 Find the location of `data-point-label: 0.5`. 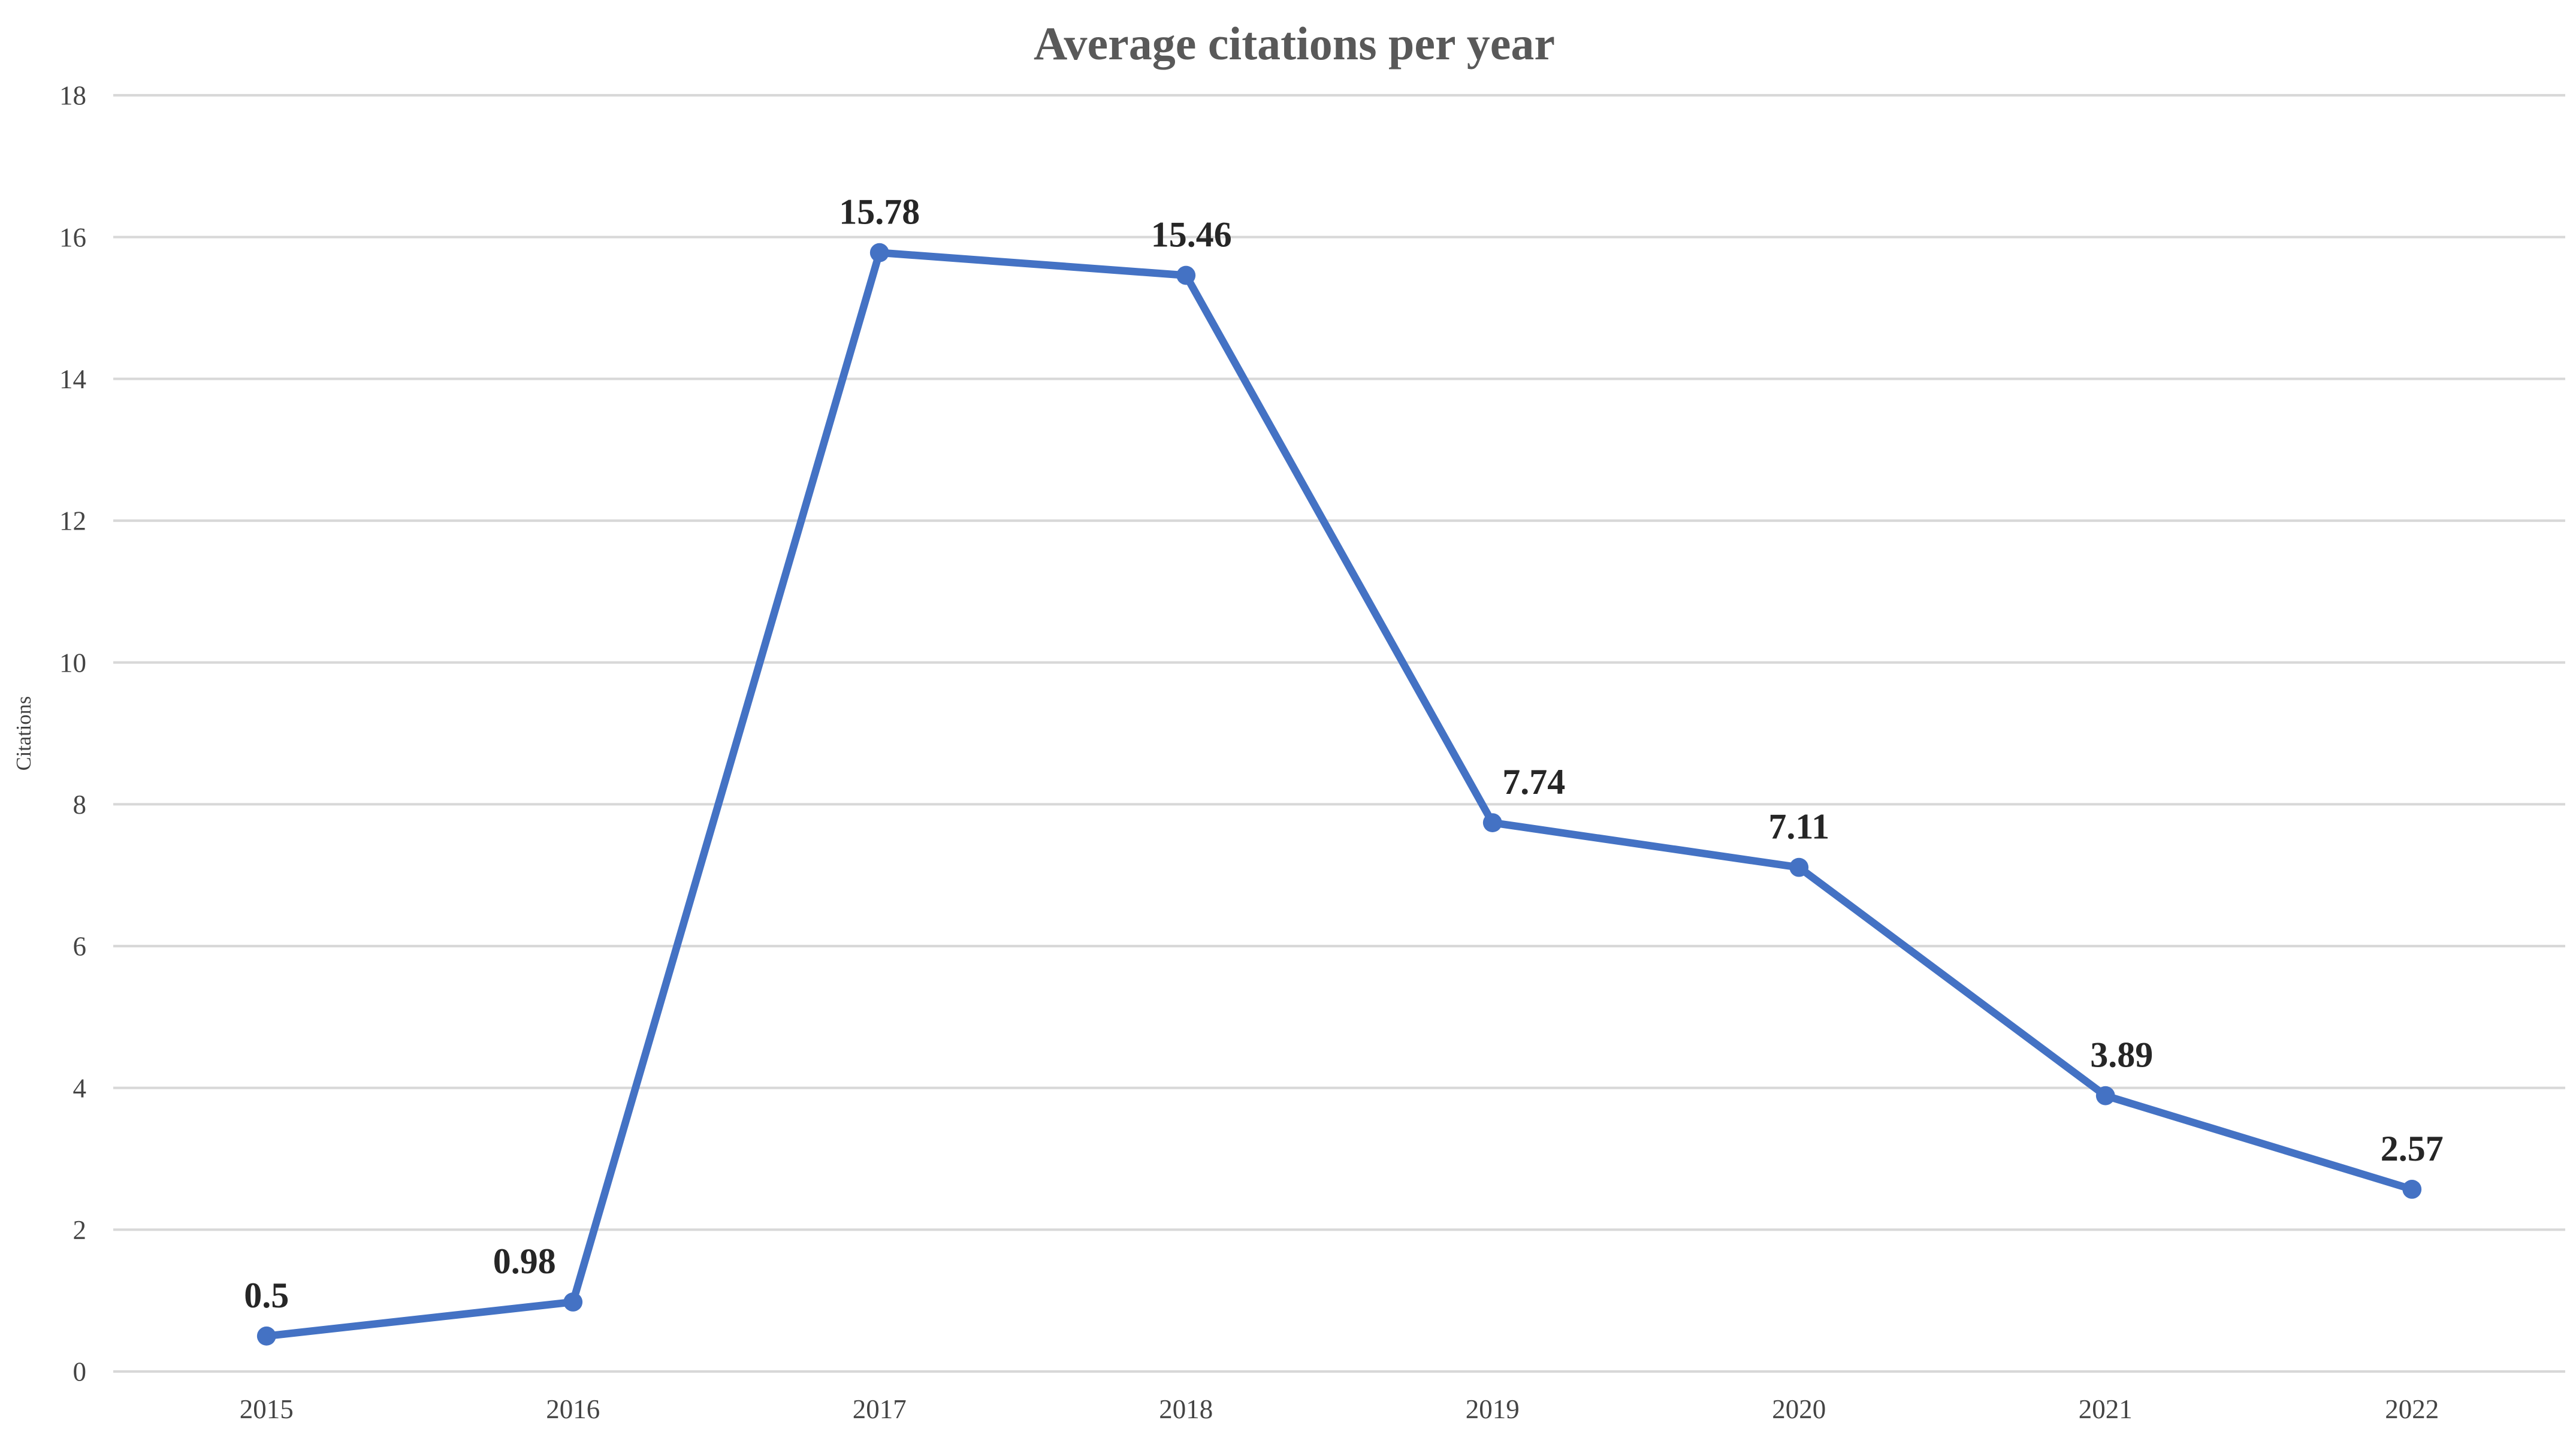

data-point-label: 0.5 is located at coordinates (266, 1295).